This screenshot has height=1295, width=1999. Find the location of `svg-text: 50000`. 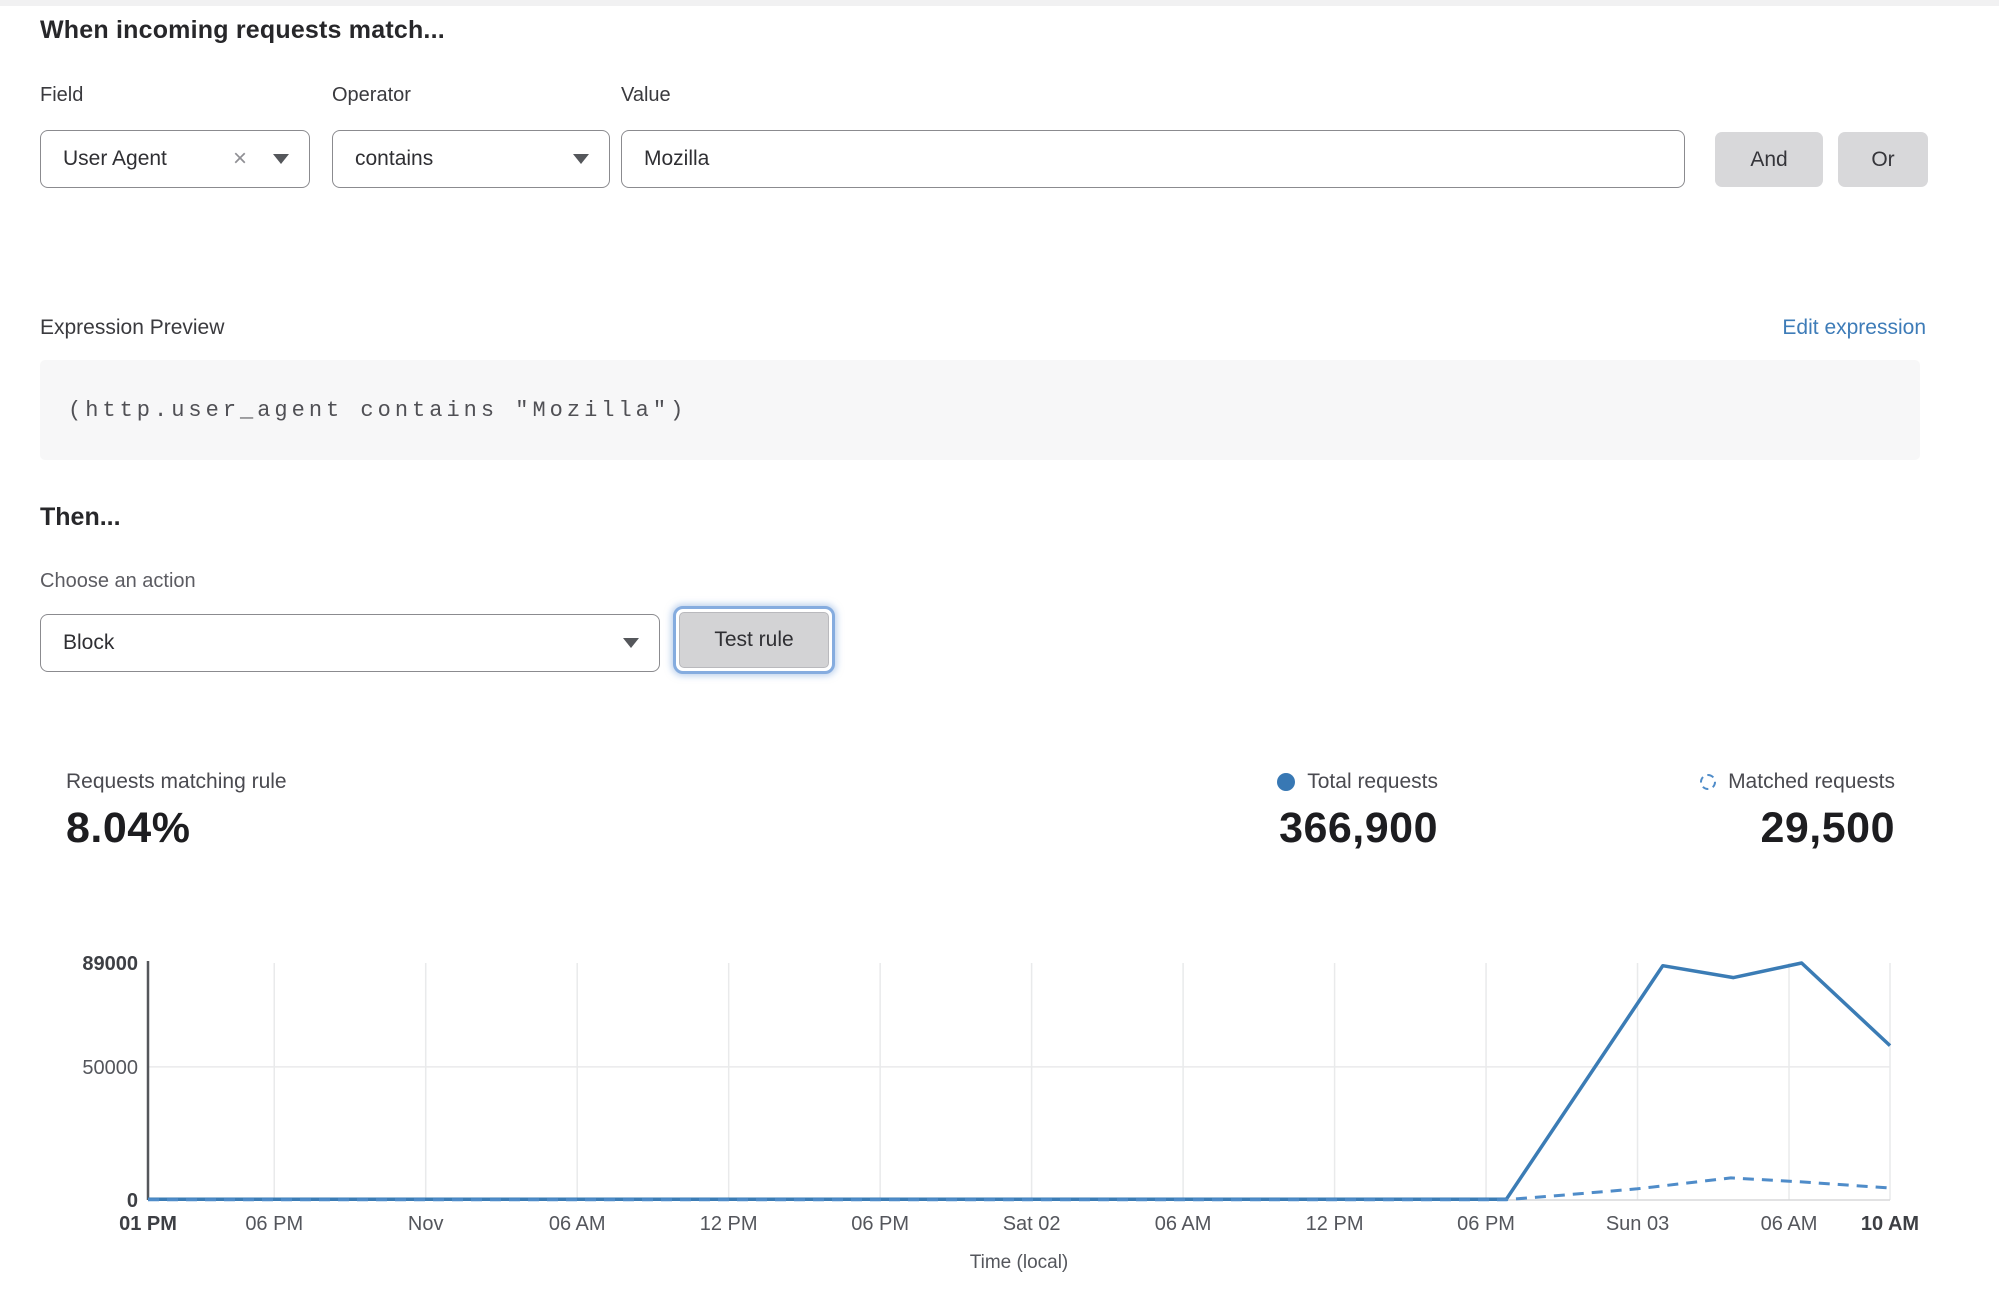

svg-text: 50000 is located at coordinates (110, 1068).